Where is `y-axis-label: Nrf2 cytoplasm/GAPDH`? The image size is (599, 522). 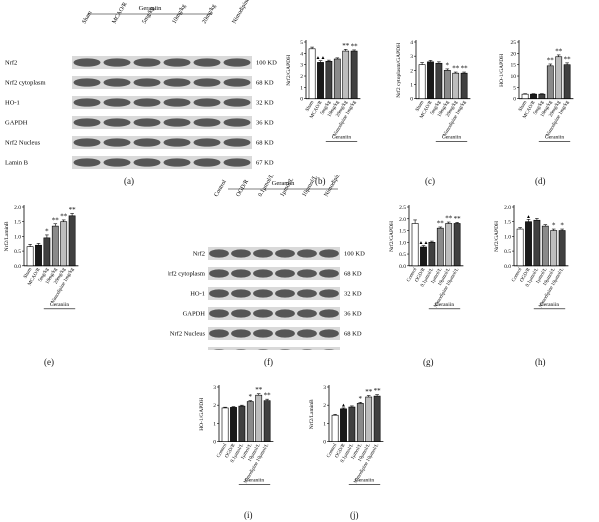 y-axis-label: Nrf2 cytoplasm/GAPDH is located at coordinates (398, 70).